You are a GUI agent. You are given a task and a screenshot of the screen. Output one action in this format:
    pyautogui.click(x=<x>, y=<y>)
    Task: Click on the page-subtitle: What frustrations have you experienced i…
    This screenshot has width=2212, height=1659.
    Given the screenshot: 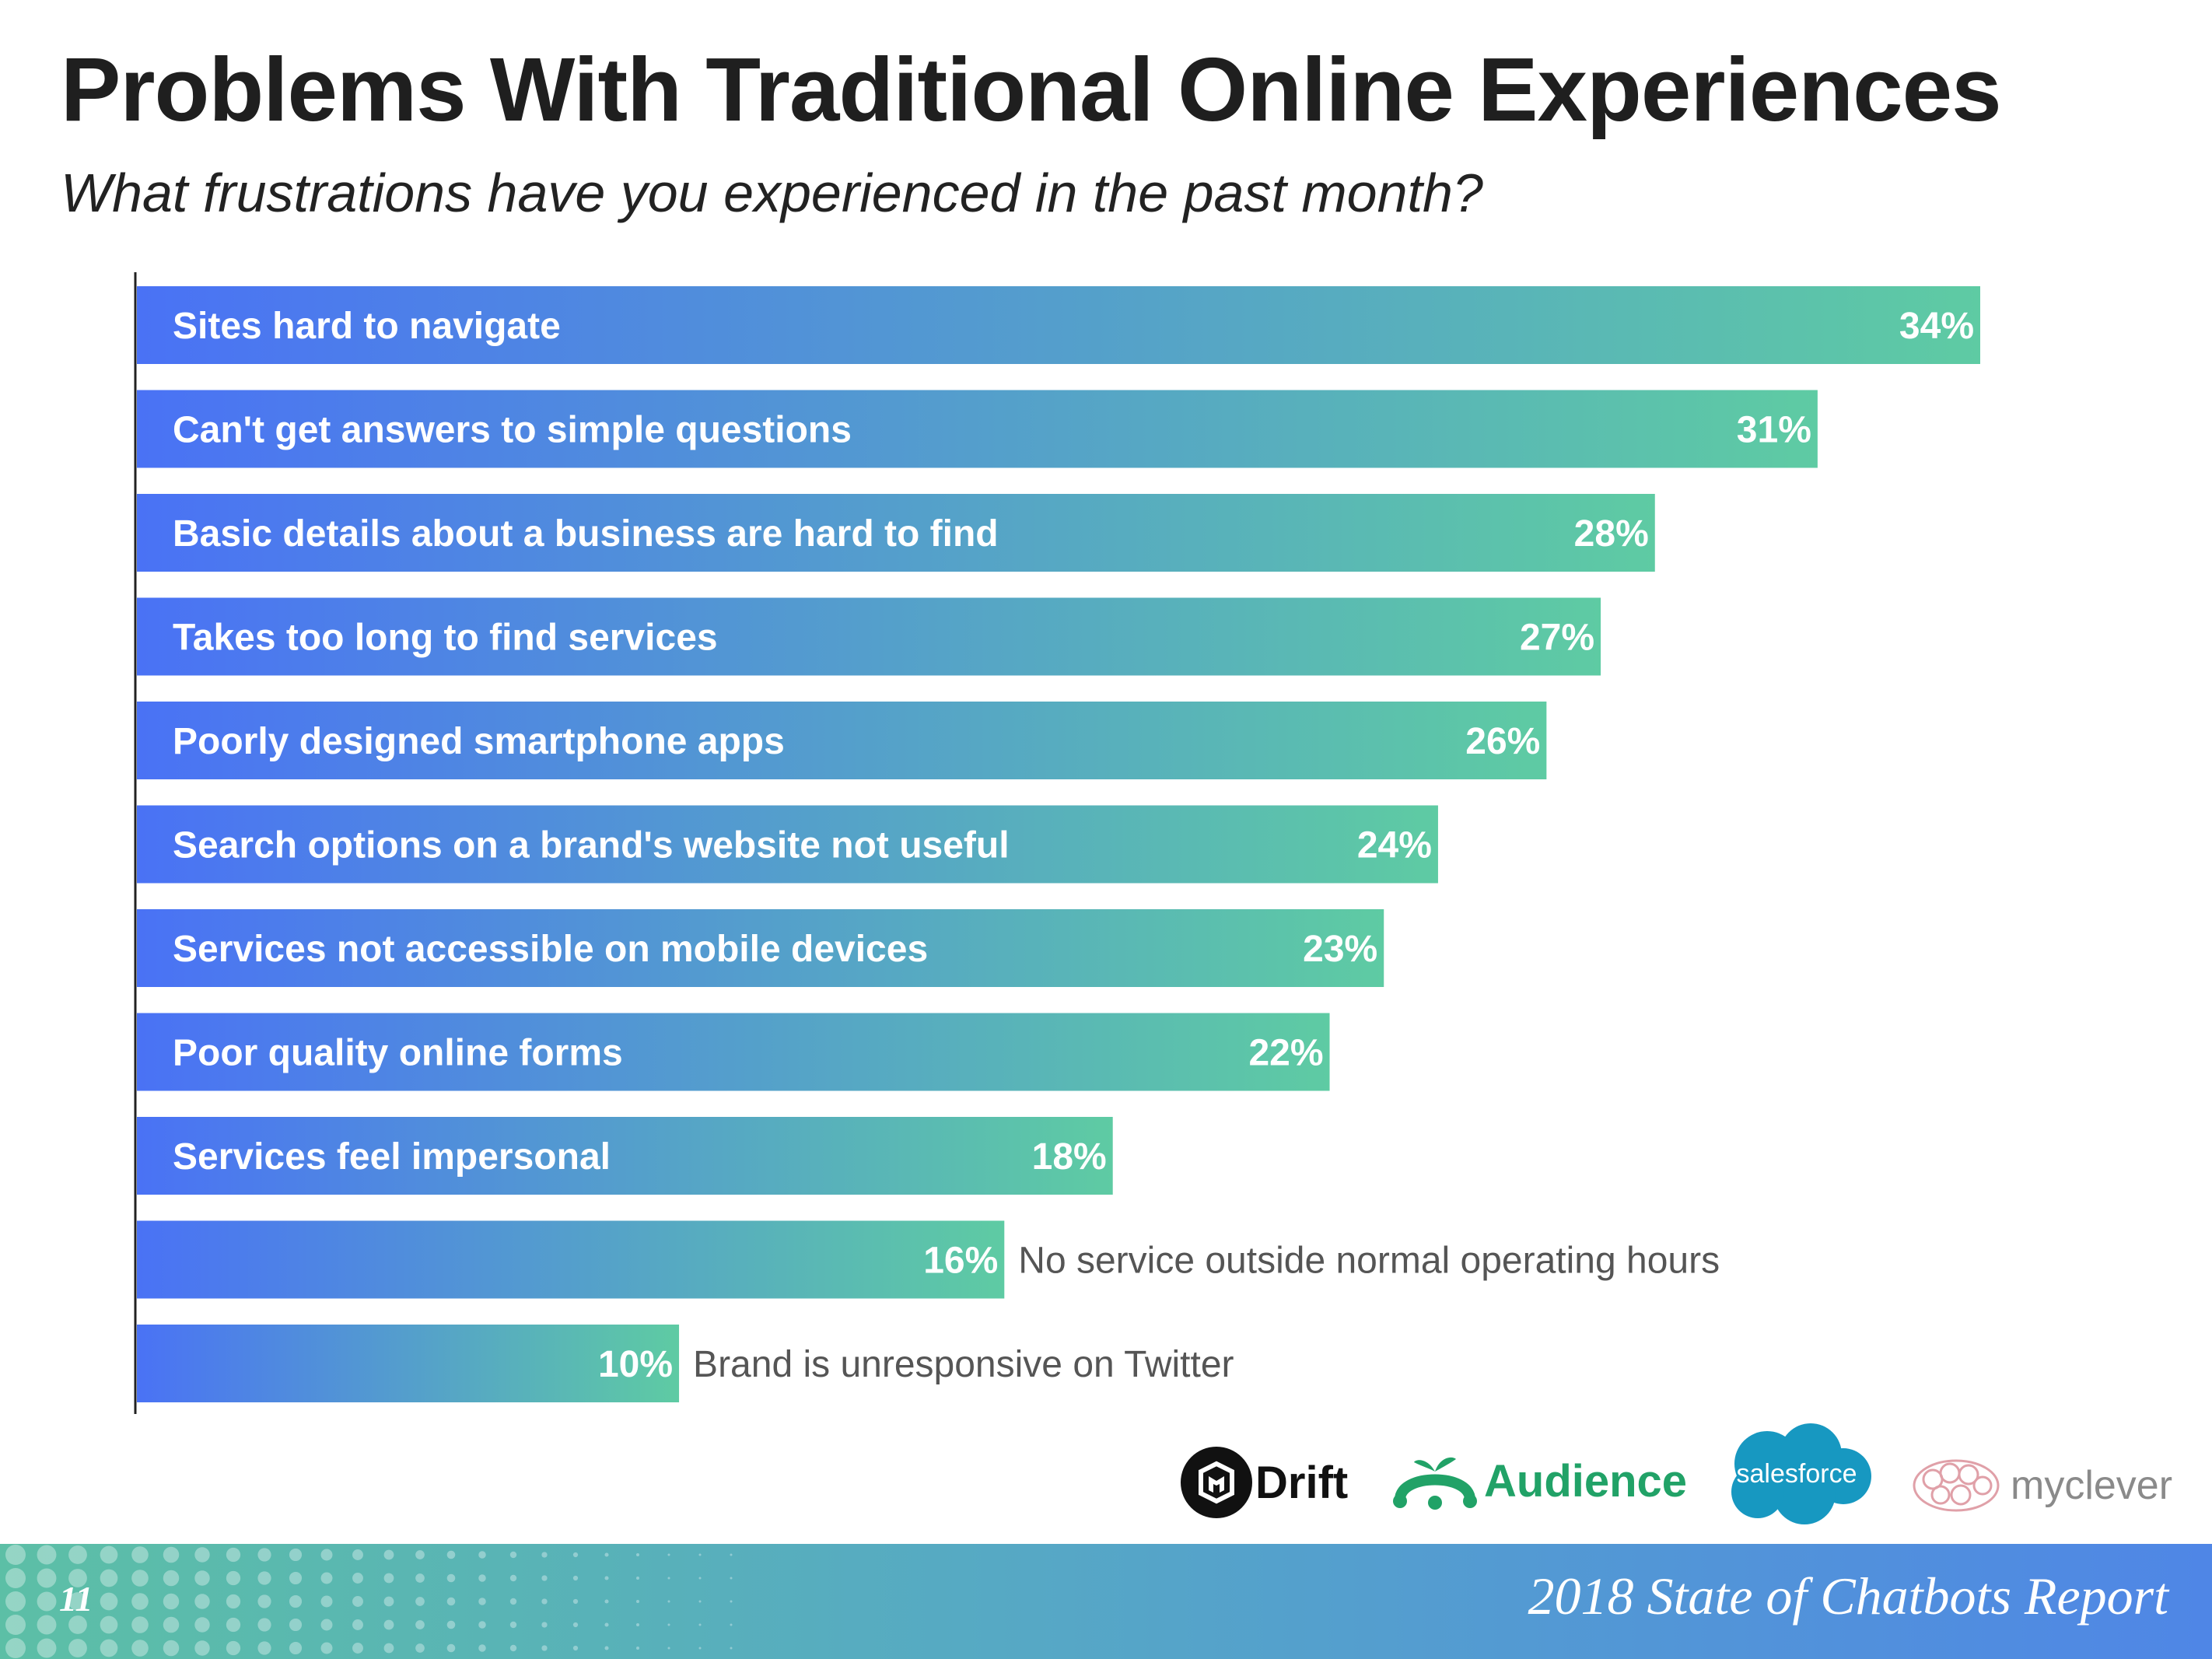 What is the action you would take?
    pyautogui.click(x=772, y=193)
    